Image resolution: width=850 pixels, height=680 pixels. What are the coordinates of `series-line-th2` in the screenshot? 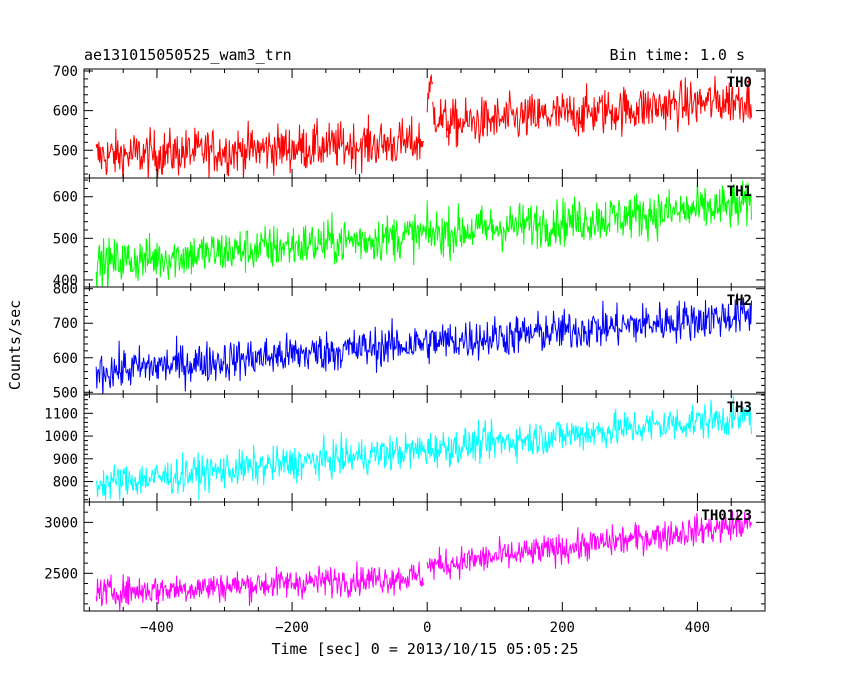 It's located at (423, 343).